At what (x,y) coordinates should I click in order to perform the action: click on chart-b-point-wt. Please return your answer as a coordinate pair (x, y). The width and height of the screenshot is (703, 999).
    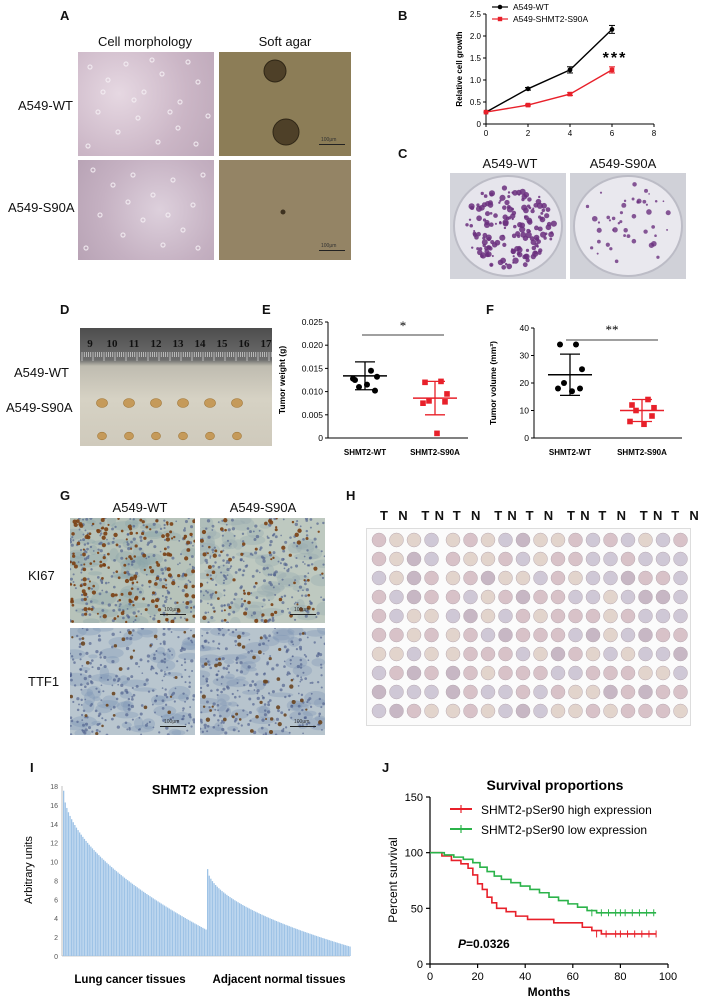
    Looking at the image, I should click on (528, 89).